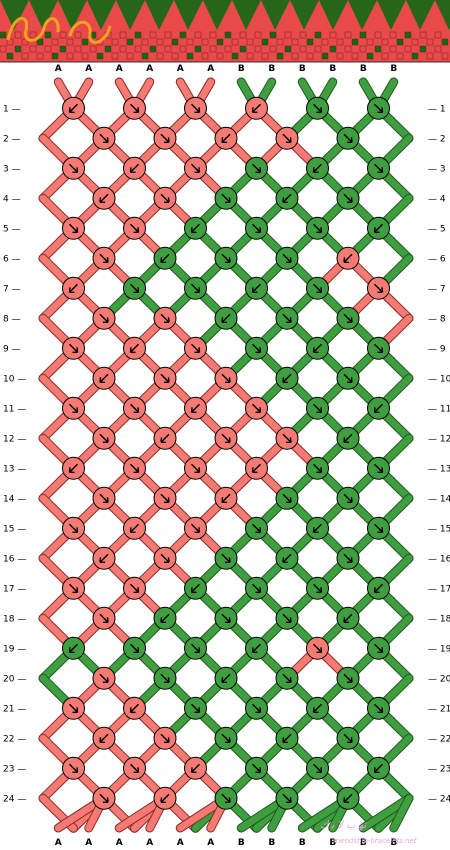  I want to click on row-number-right: — 1, so click(437, 109).